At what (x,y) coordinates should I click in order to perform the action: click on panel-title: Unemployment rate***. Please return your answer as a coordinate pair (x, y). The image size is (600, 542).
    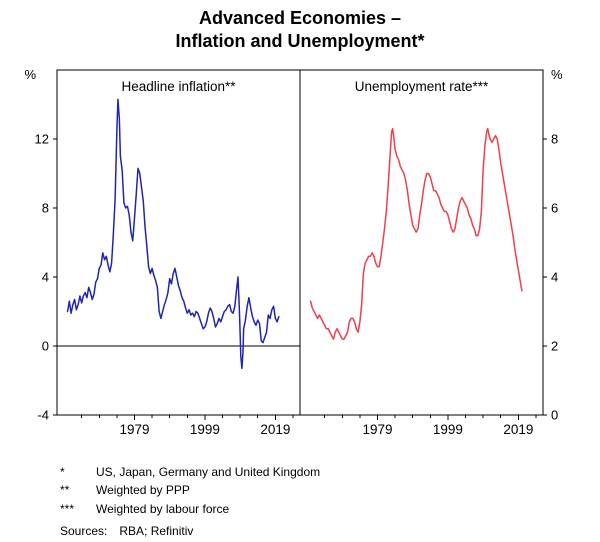
    Looking at the image, I should click on (422, 86).